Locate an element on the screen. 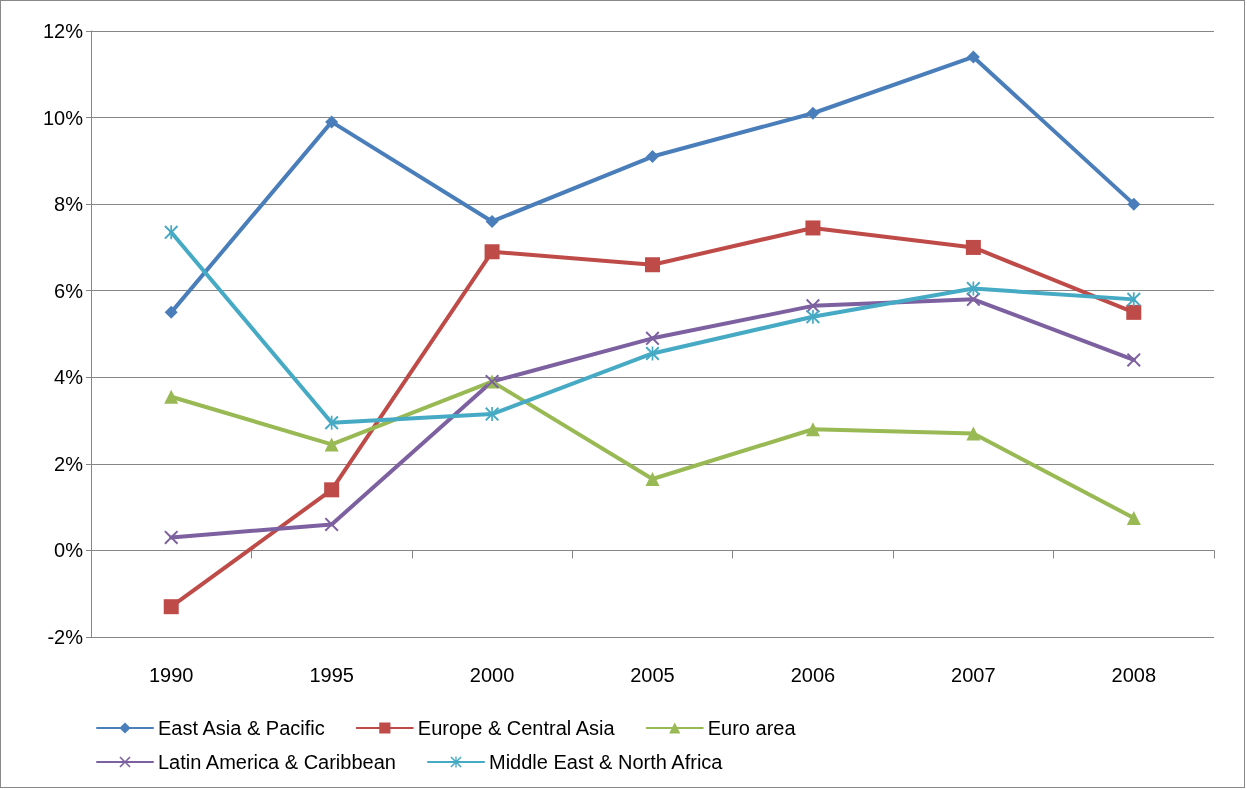  y-tick-label: 12% is located at coordinates (63, 31).